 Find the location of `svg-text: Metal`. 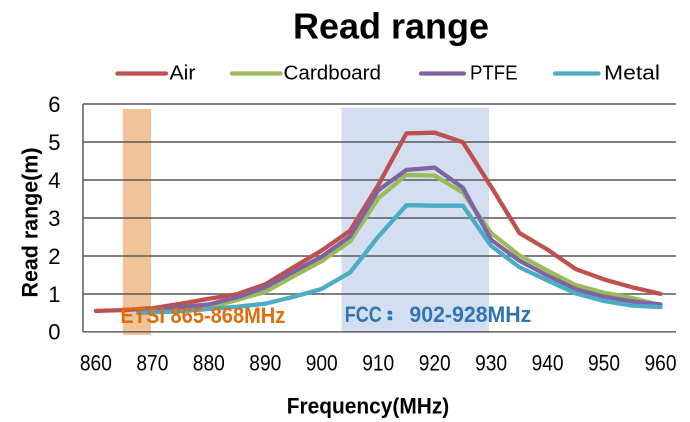

svg-text: Metal is located at coordinates (632, 74).